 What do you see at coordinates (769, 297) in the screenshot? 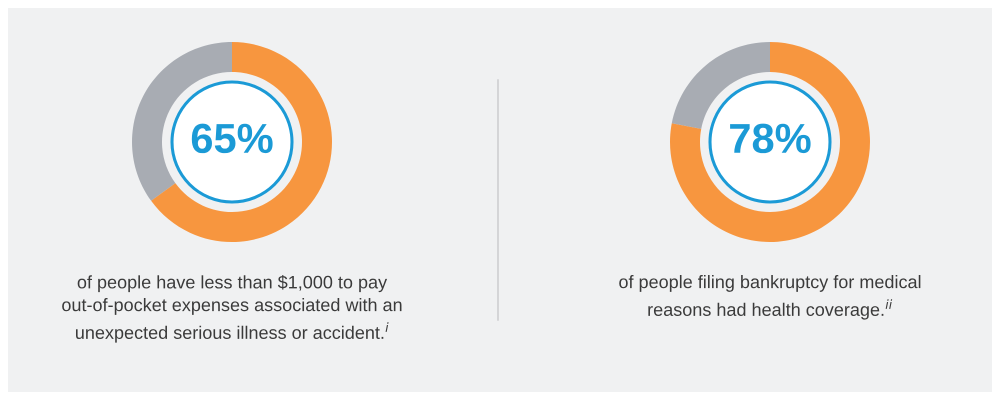
I see `text: of people filing bankruptcy for medical reasons had health coverage.$^{ii}$` at bounding box center [769, 297].